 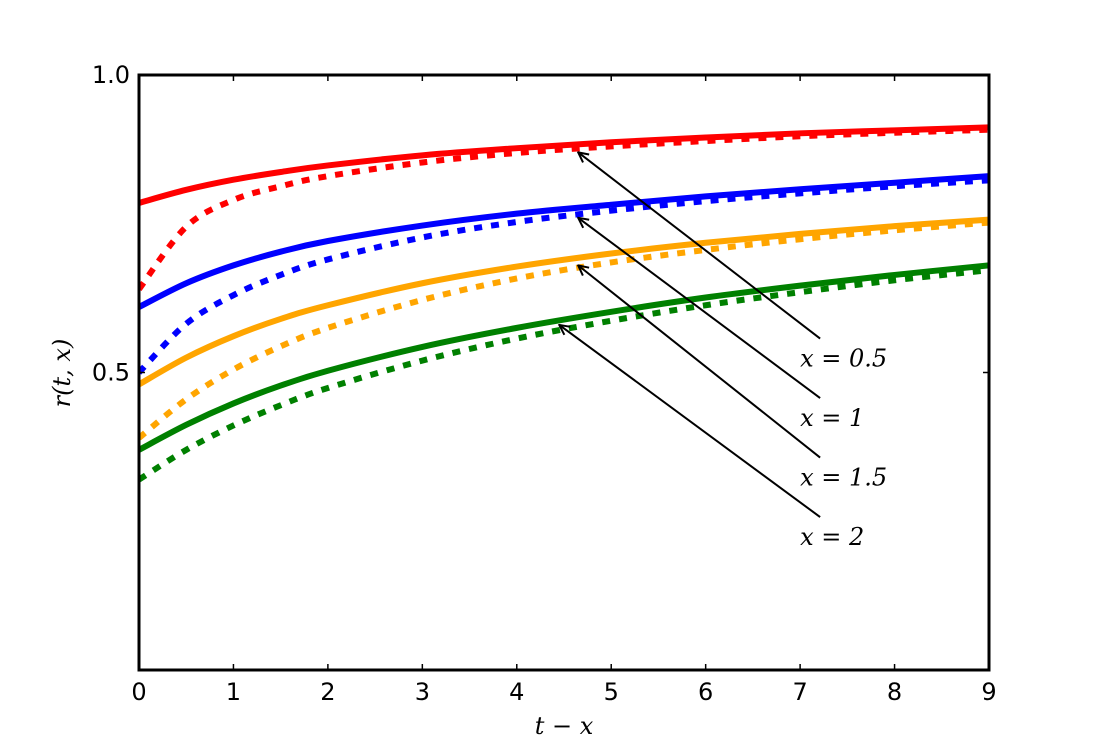 I want to click on annotation-label-1: x = 0.5, so click(x=843, y=359).